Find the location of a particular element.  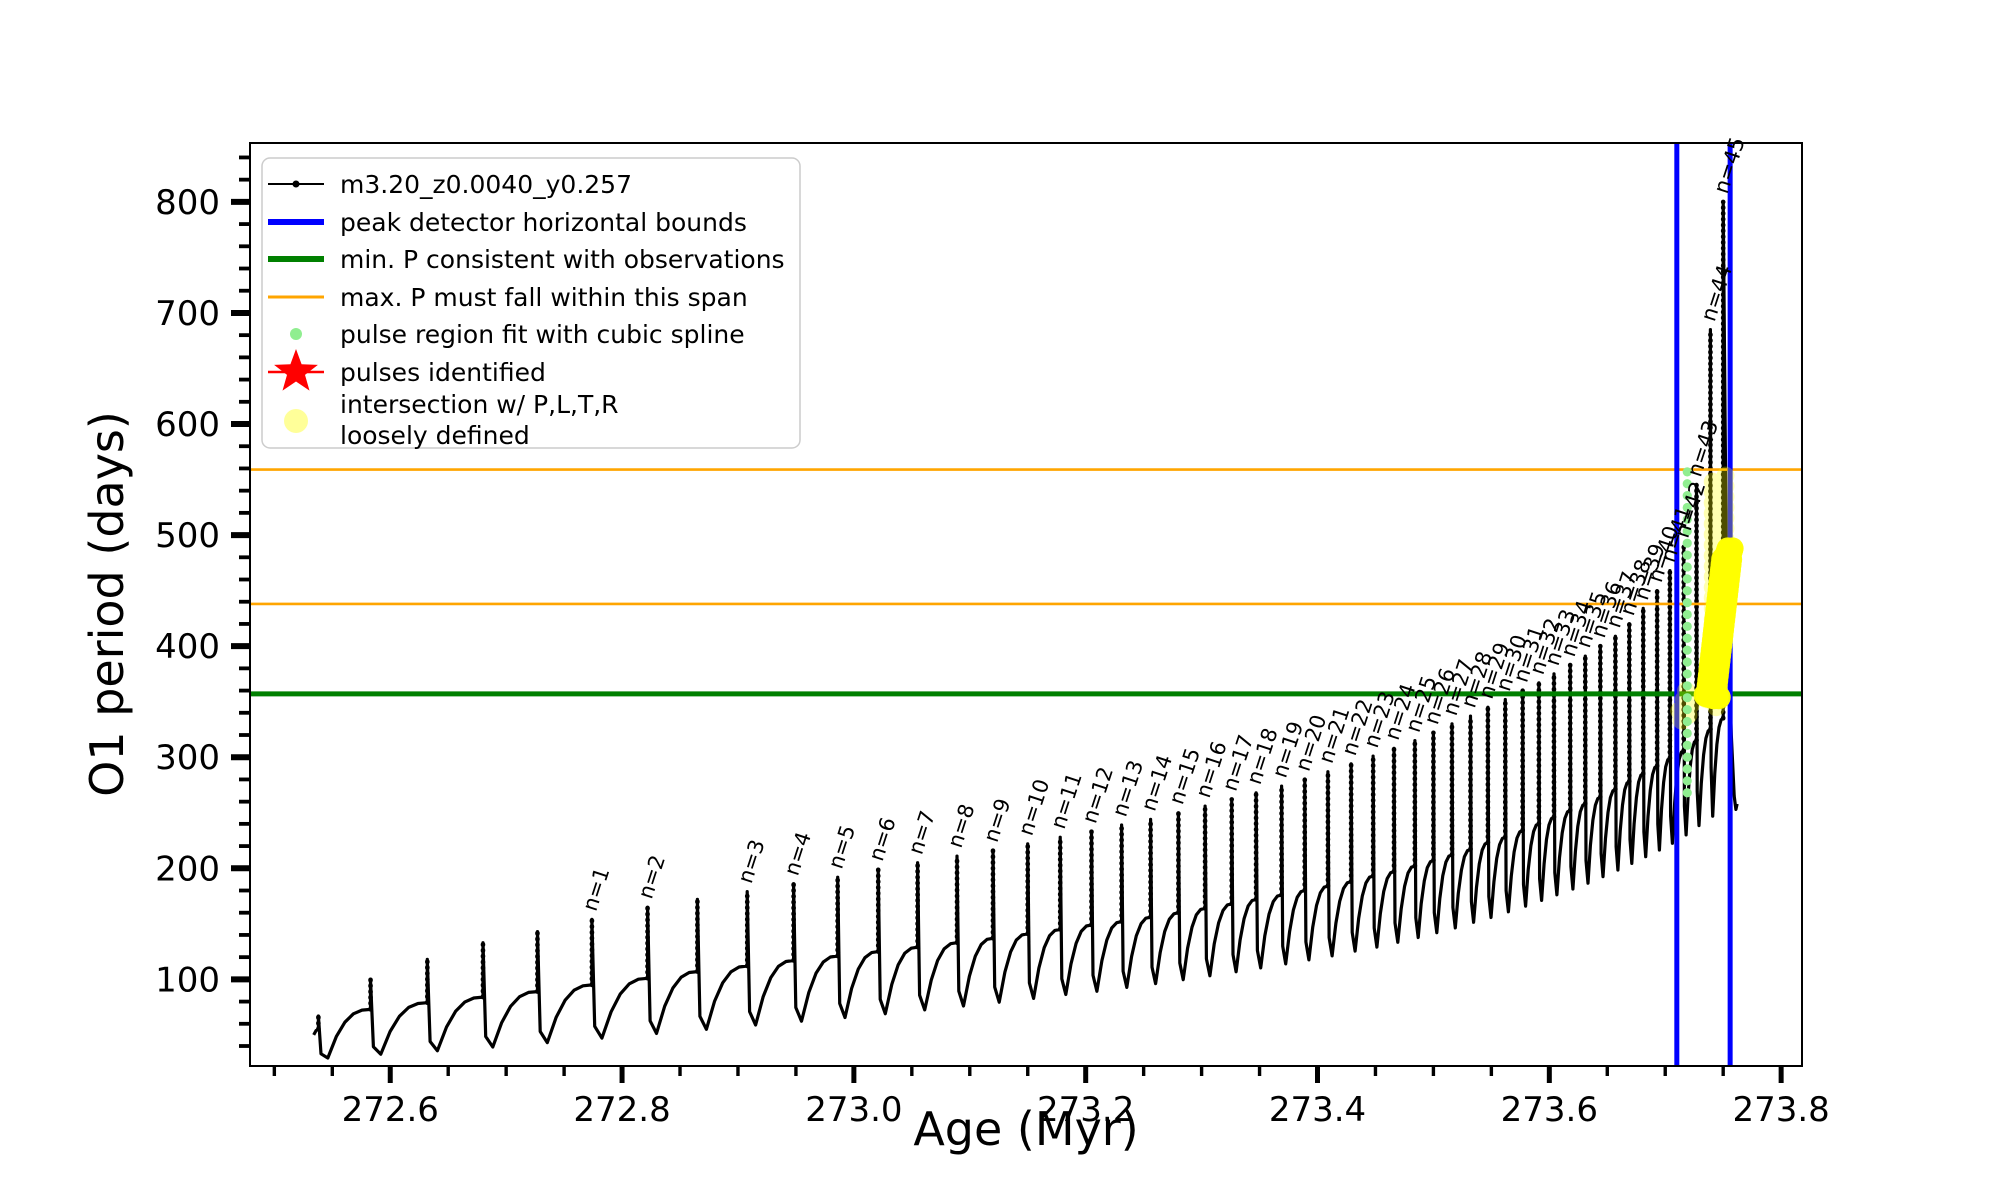

legend-label: intersection w/ P,L,T,R is located at coordinates (479, 404).